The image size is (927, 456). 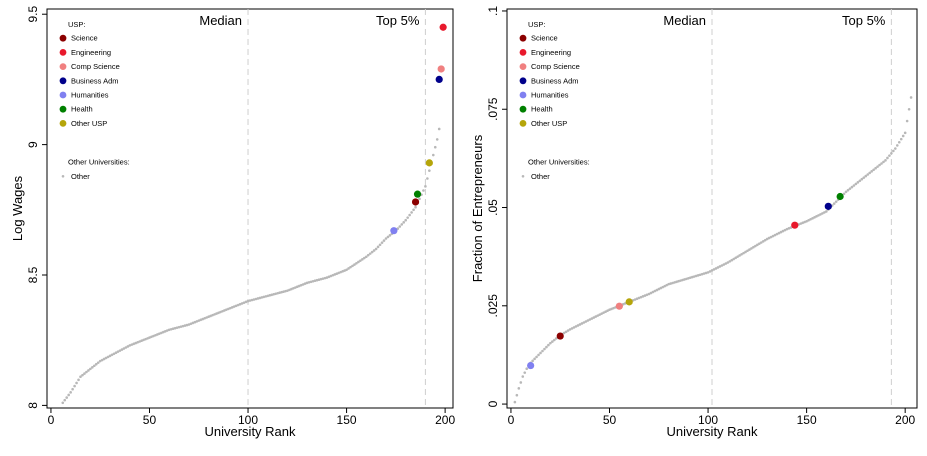 I want to click on legend-label: Health, so click(x=82, y=109).